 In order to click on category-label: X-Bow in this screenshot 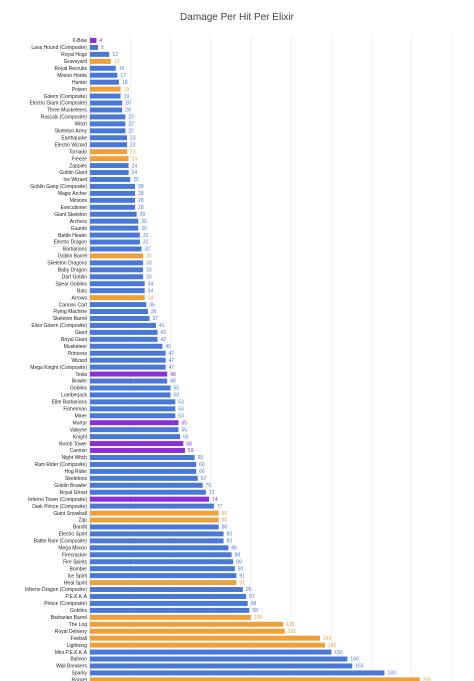, I will do `click(79, 41)`.